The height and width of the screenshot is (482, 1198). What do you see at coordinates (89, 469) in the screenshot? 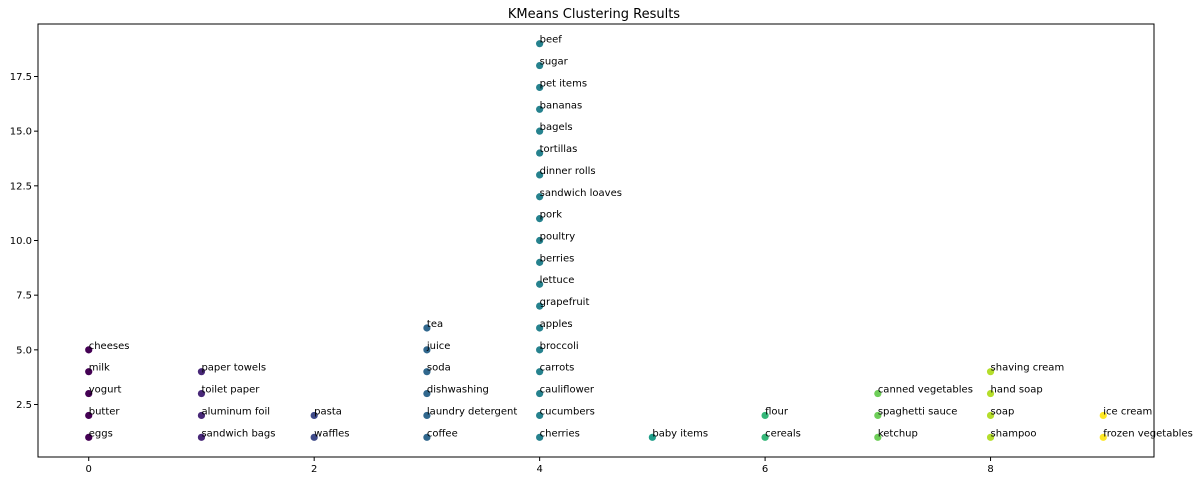
I see `x-tick-label: 0` at bounding box center [89, 469].